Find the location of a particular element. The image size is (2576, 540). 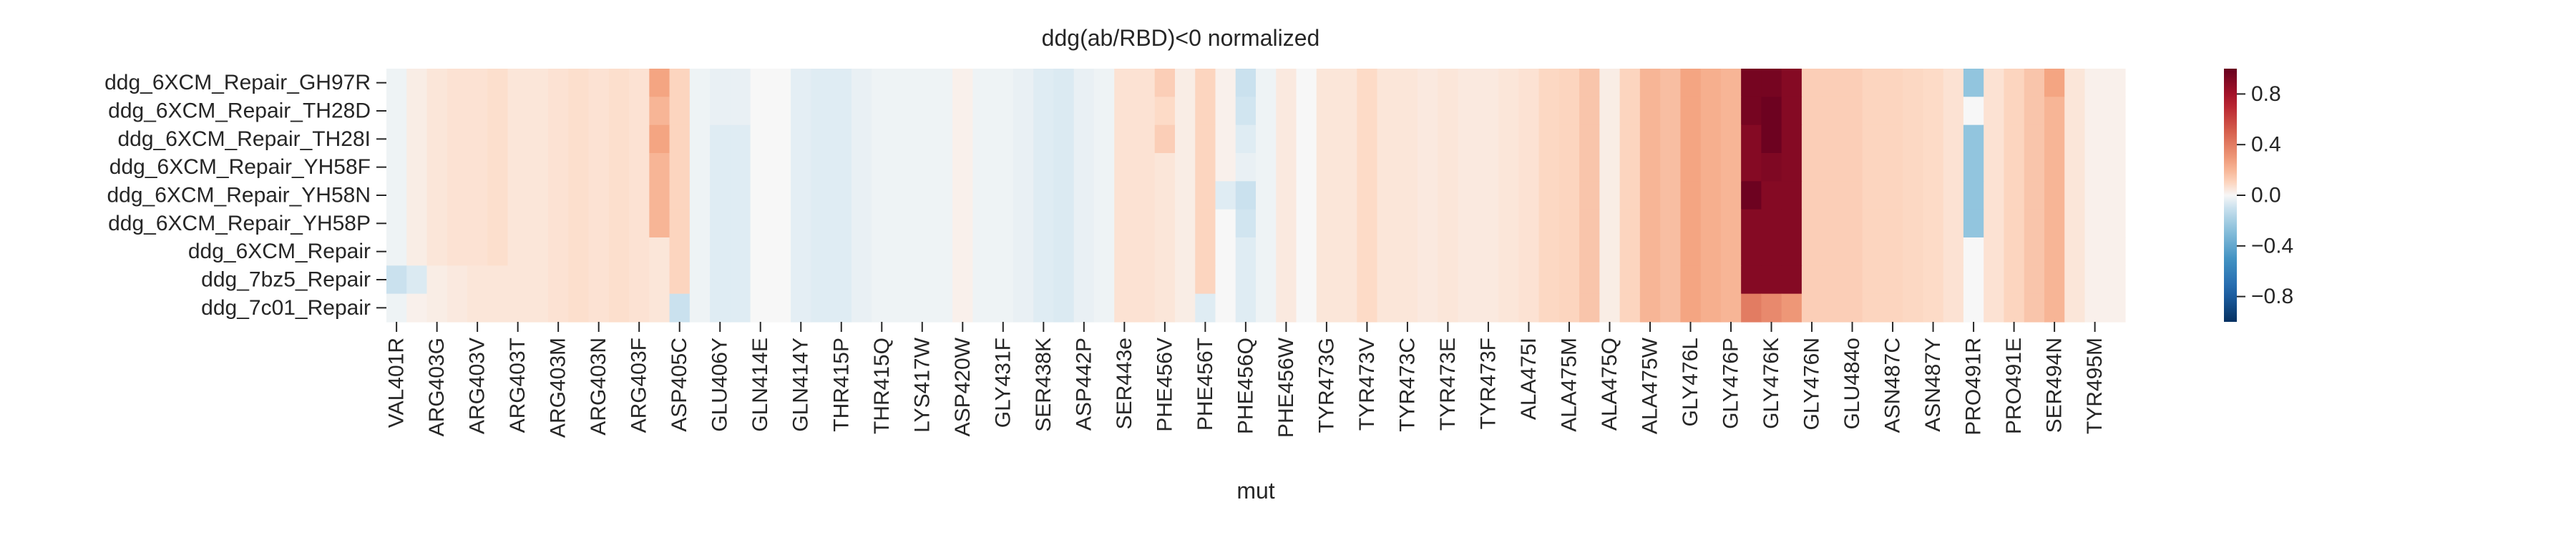

x-tick-label: ASN487C is located at coordinates (1893, 385).